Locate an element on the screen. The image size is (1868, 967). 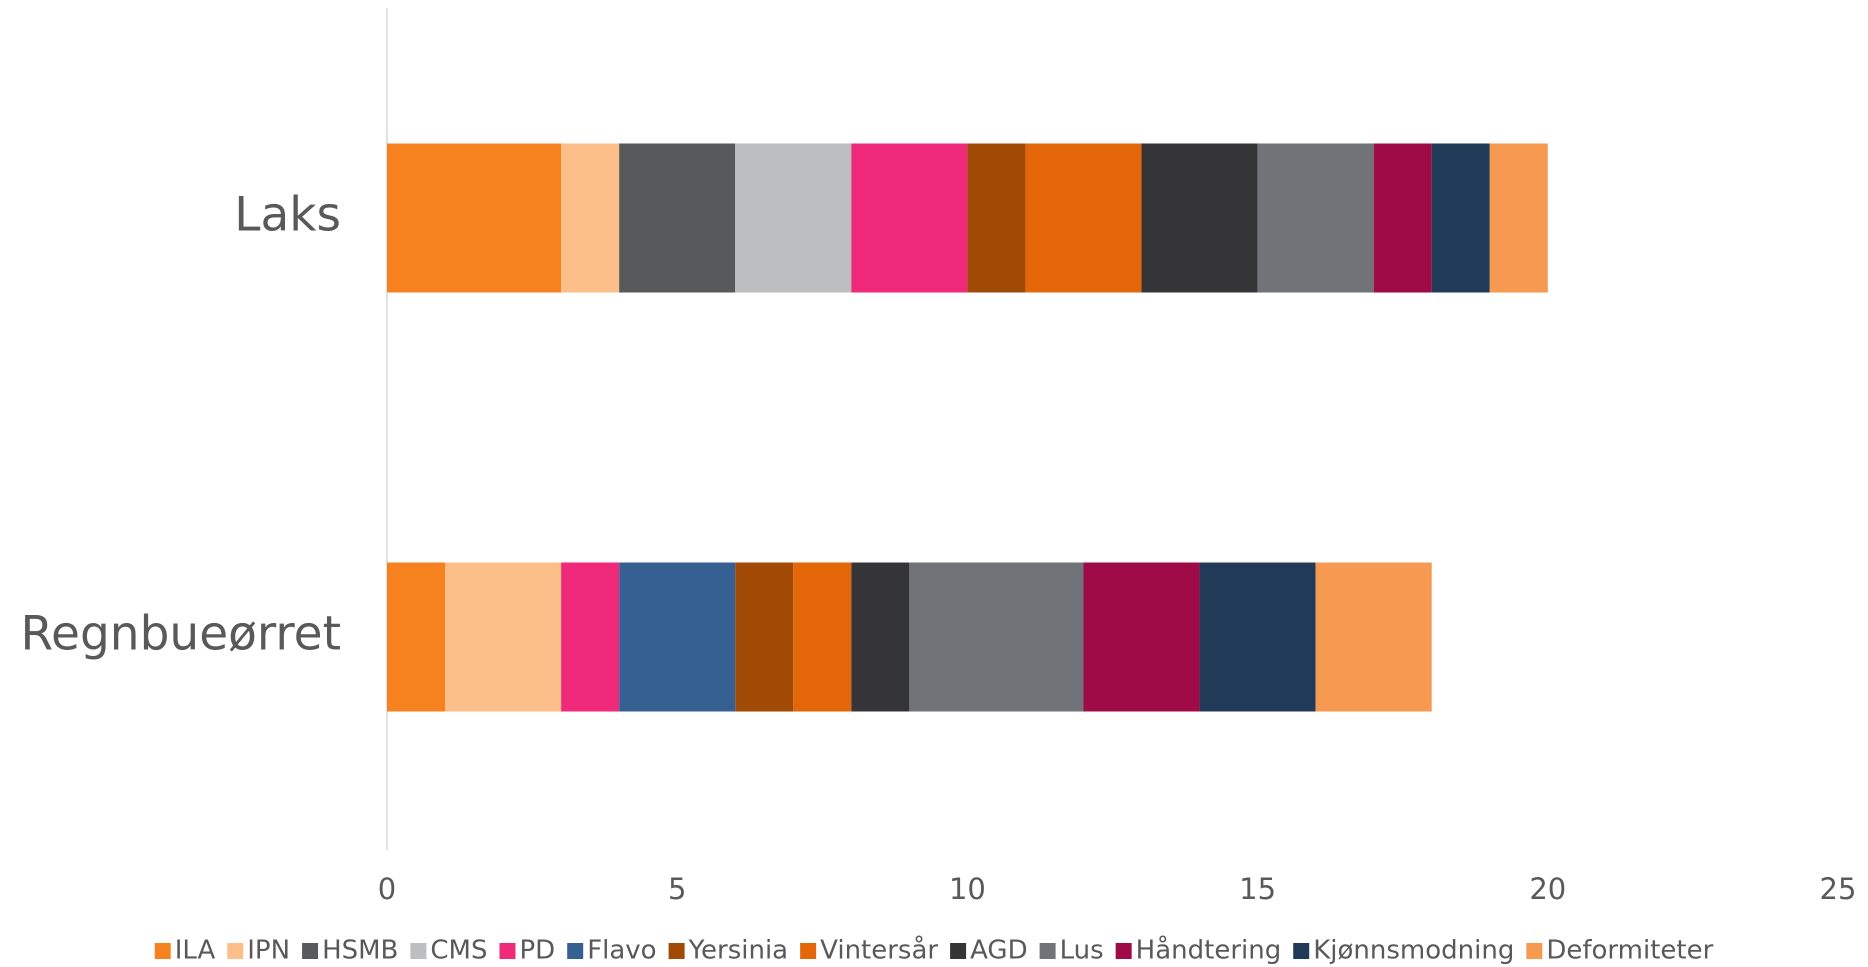
legend-label: Vintersår is located at coordinates (879, 950).